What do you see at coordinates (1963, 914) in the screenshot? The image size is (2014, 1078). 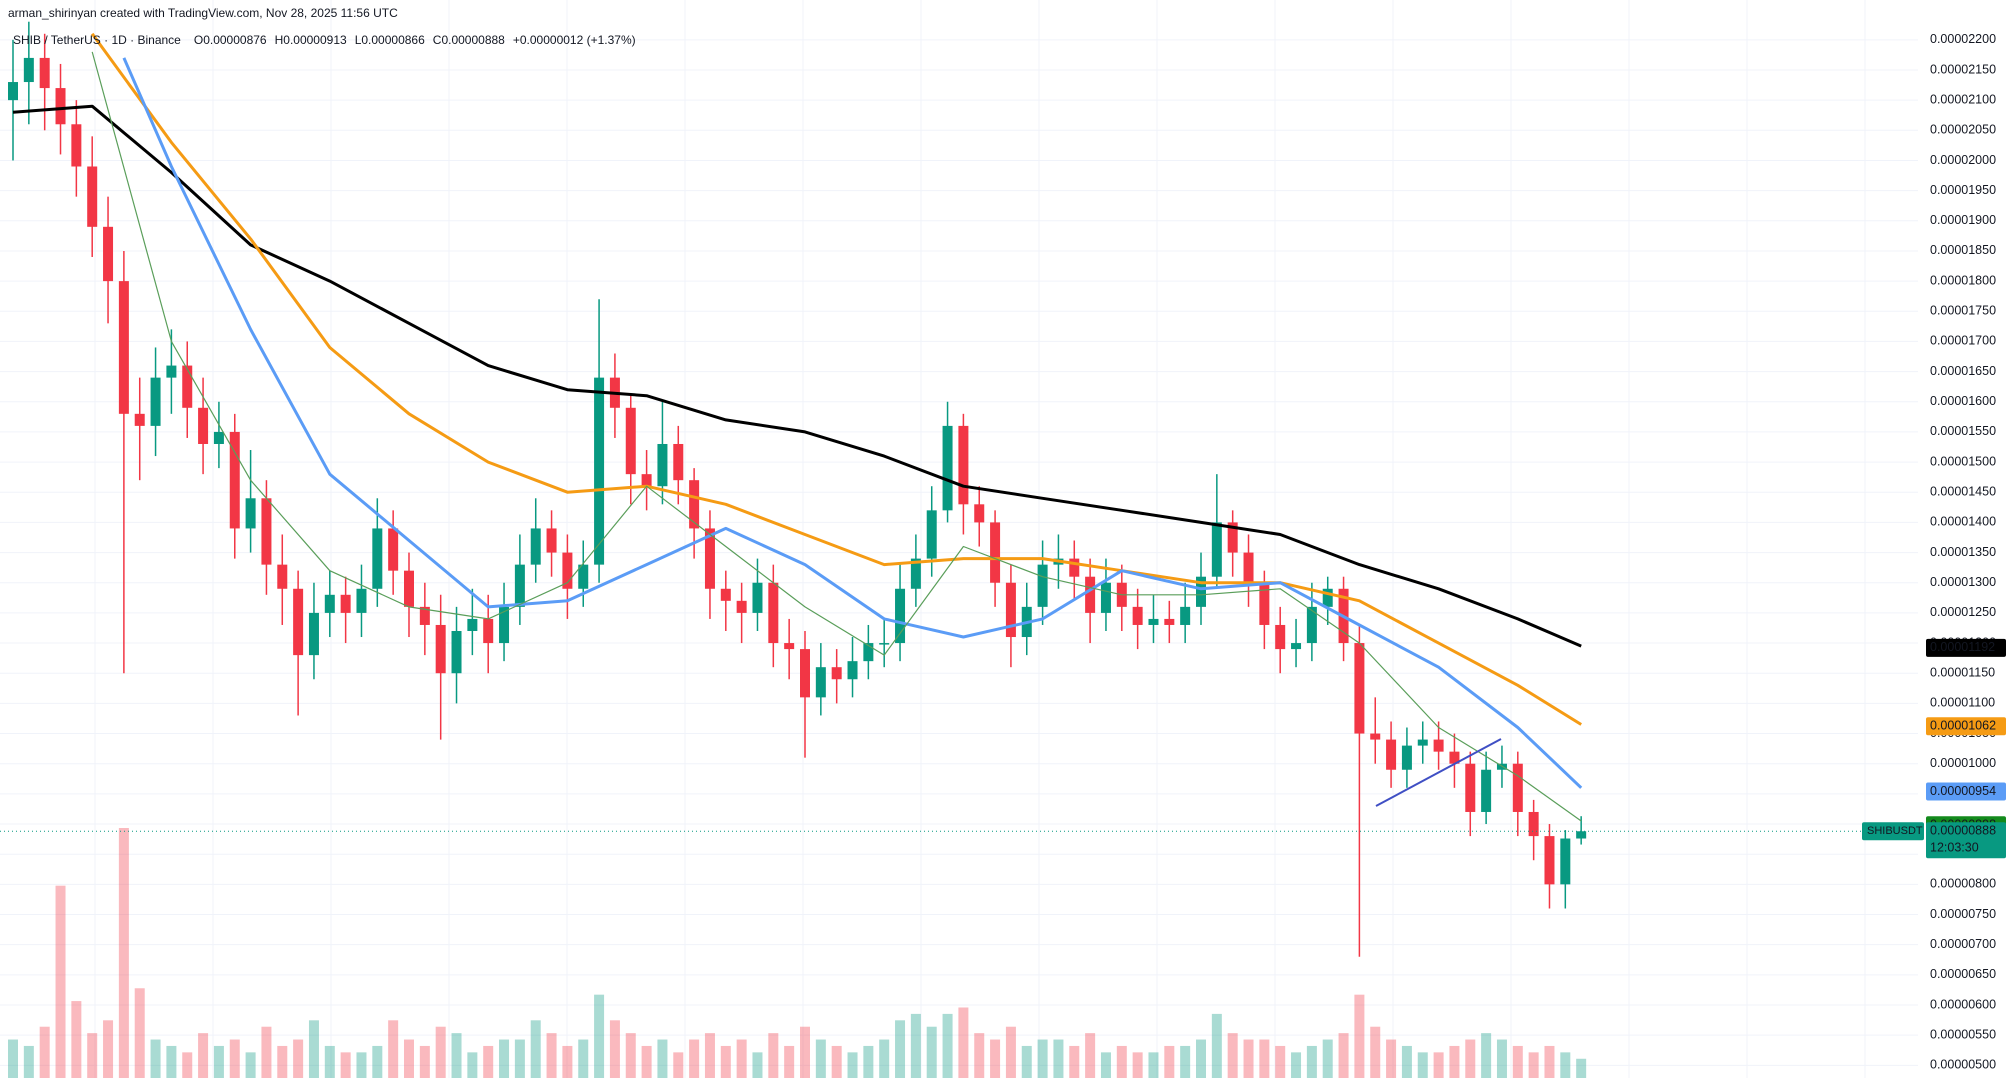 I see `y-tick-label: 0.00000750` at bounding box center [1963, 914].